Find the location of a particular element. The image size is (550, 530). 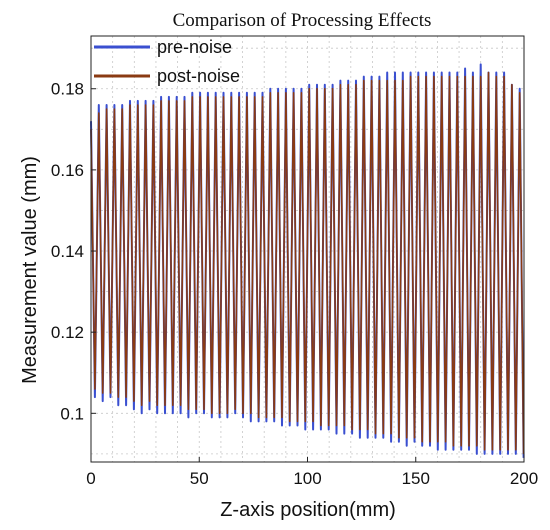

x-tick-label: 200 is located at coordinates (524, 478).